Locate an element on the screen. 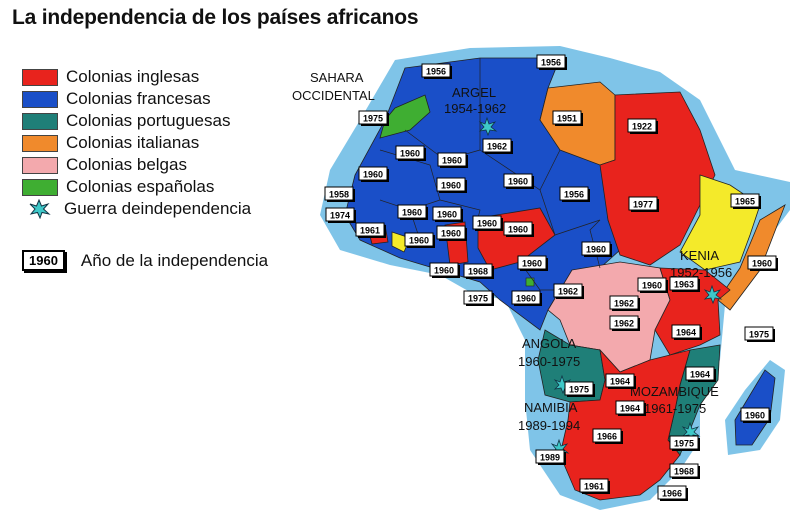  map-title: La independencia de los países africanos is located at coordinates (215, 17).